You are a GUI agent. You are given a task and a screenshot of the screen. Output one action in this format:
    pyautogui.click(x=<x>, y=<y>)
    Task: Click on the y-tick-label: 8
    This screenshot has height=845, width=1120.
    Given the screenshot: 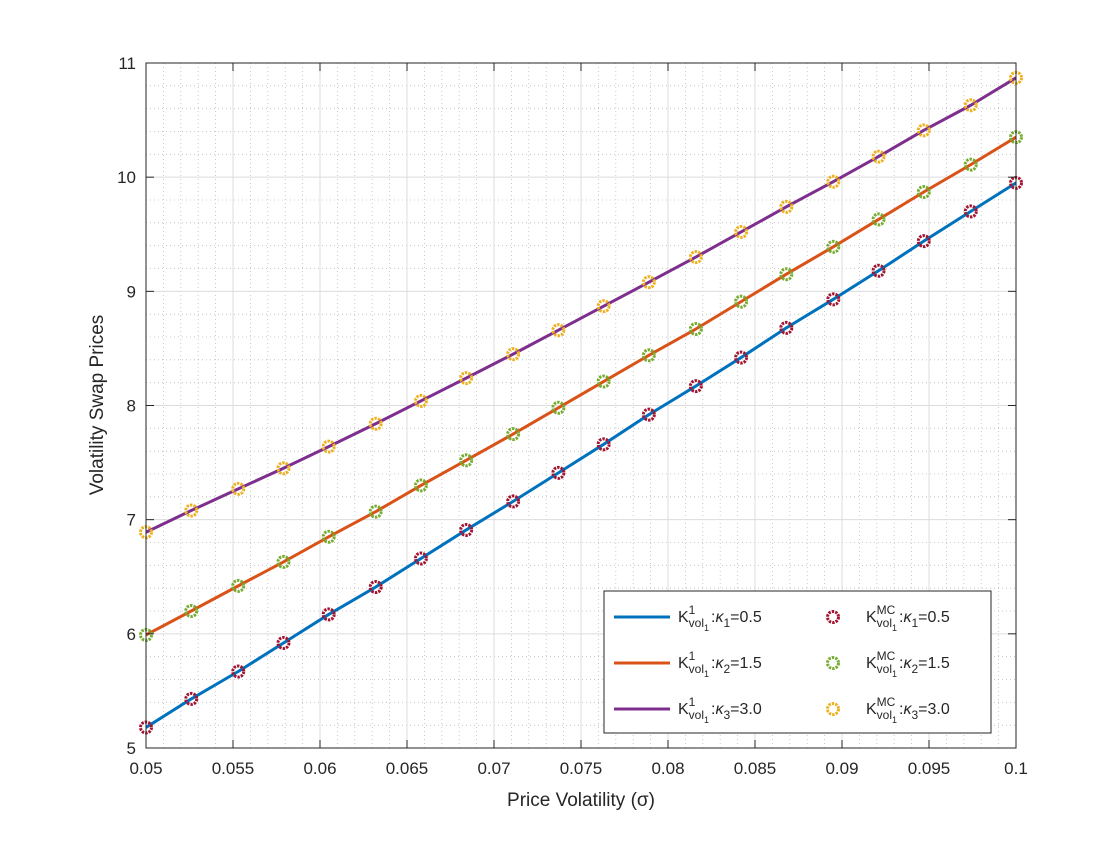 What is the action you would take?
    pyautogui.click(x=131, y=406)
    